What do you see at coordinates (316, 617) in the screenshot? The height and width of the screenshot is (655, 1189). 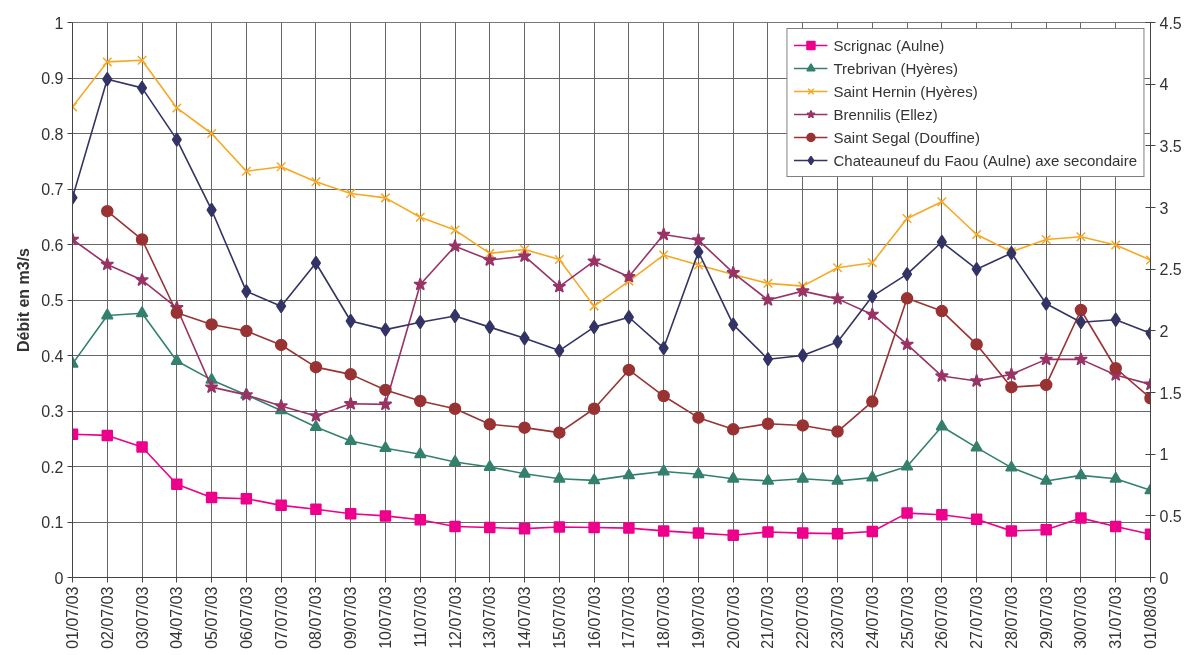 I see `x-tick-label: 08/07/03` at bounding box center [316, 617].